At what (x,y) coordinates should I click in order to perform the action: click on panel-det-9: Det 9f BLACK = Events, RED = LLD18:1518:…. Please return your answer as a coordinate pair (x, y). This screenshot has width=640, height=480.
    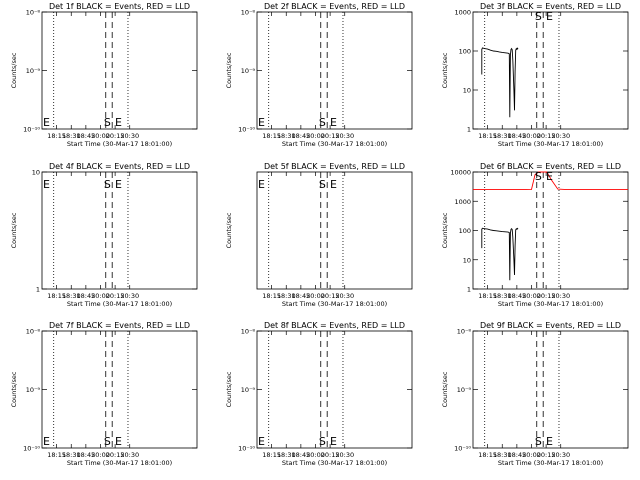
    Looking at the image, I should click on (535, 394).